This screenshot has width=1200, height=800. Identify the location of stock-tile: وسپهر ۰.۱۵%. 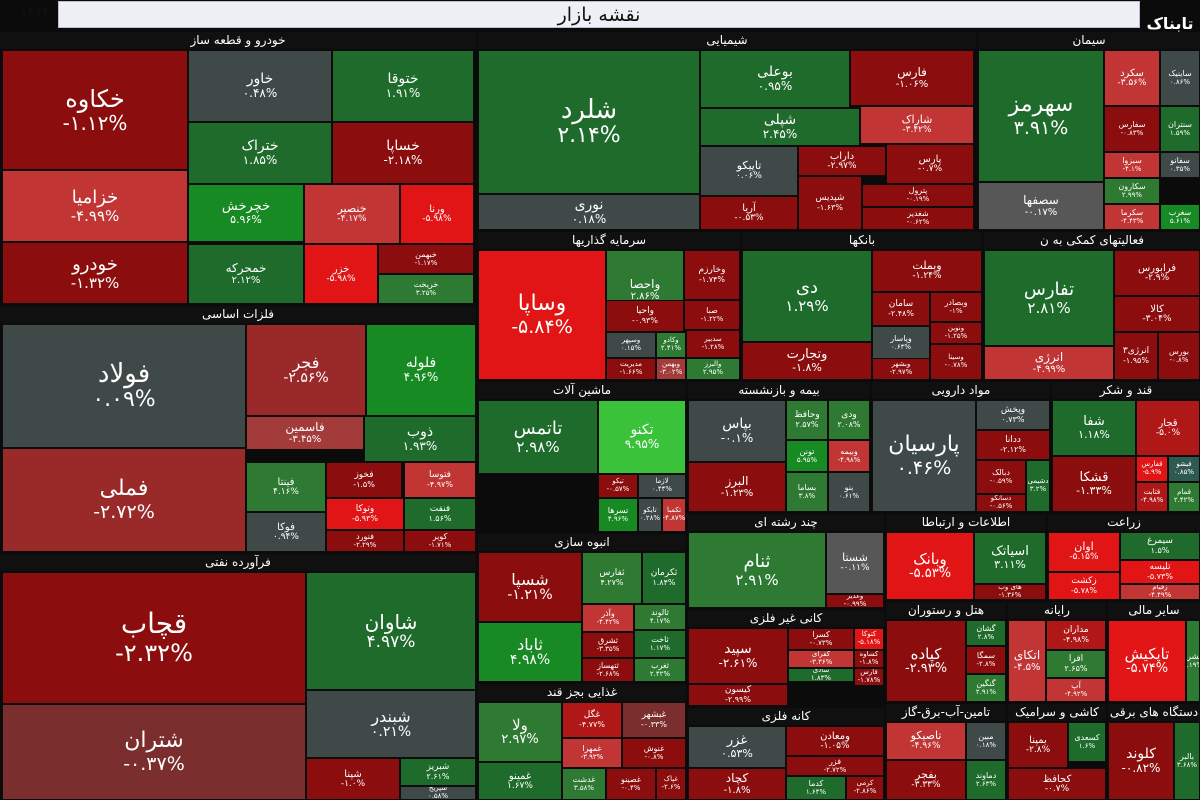
(631, 345).